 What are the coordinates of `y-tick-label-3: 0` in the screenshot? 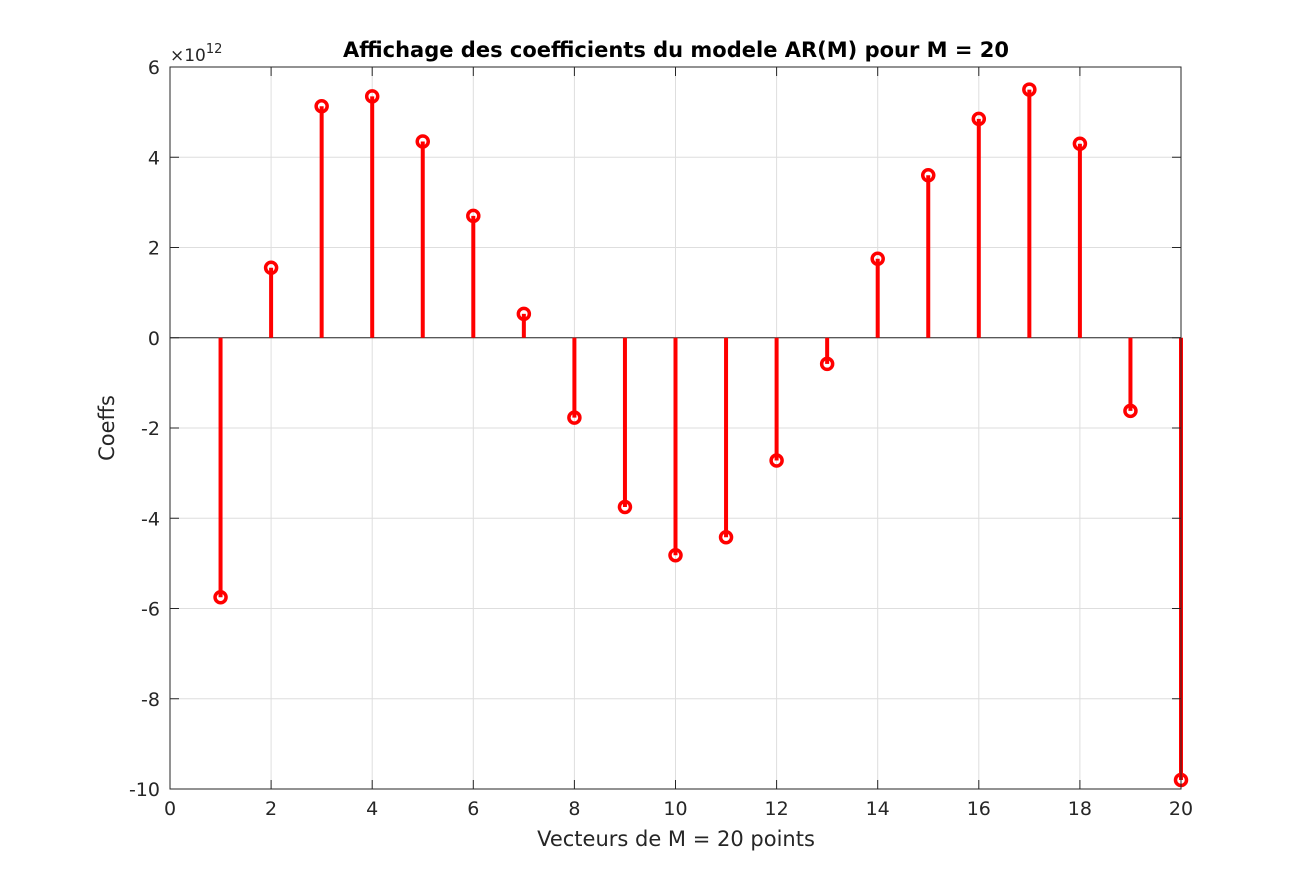 It's located at (154, 339).